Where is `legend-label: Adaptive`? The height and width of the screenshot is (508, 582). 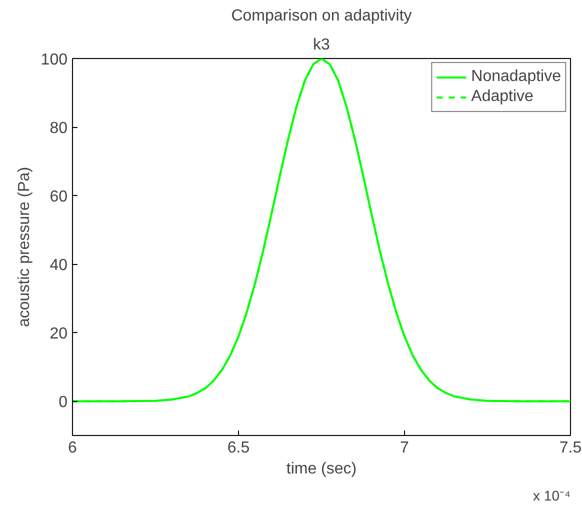 legend-label: Adaptive is located at coordinates (502, 97).